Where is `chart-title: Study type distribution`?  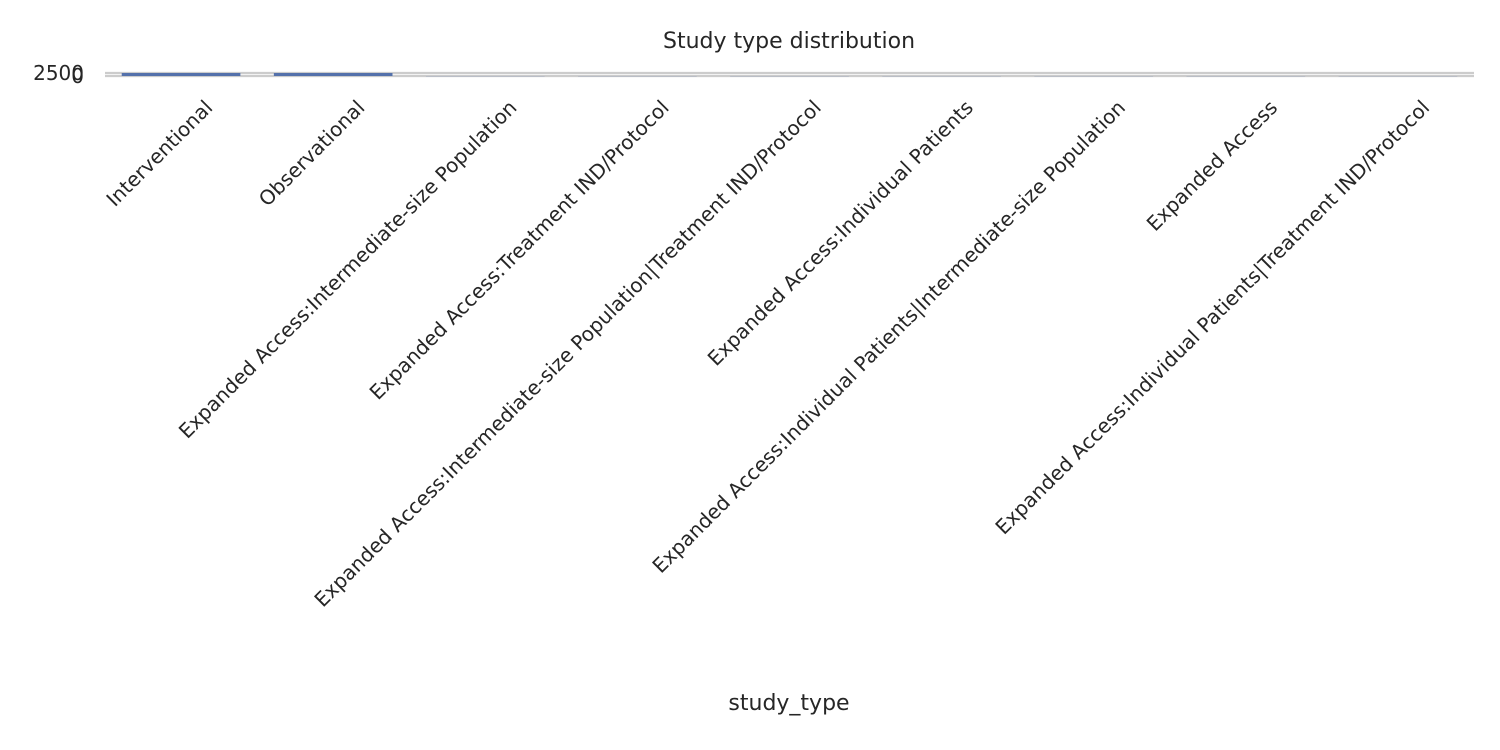 chart-title: Study type distribution is located at coordinates (789, 41).